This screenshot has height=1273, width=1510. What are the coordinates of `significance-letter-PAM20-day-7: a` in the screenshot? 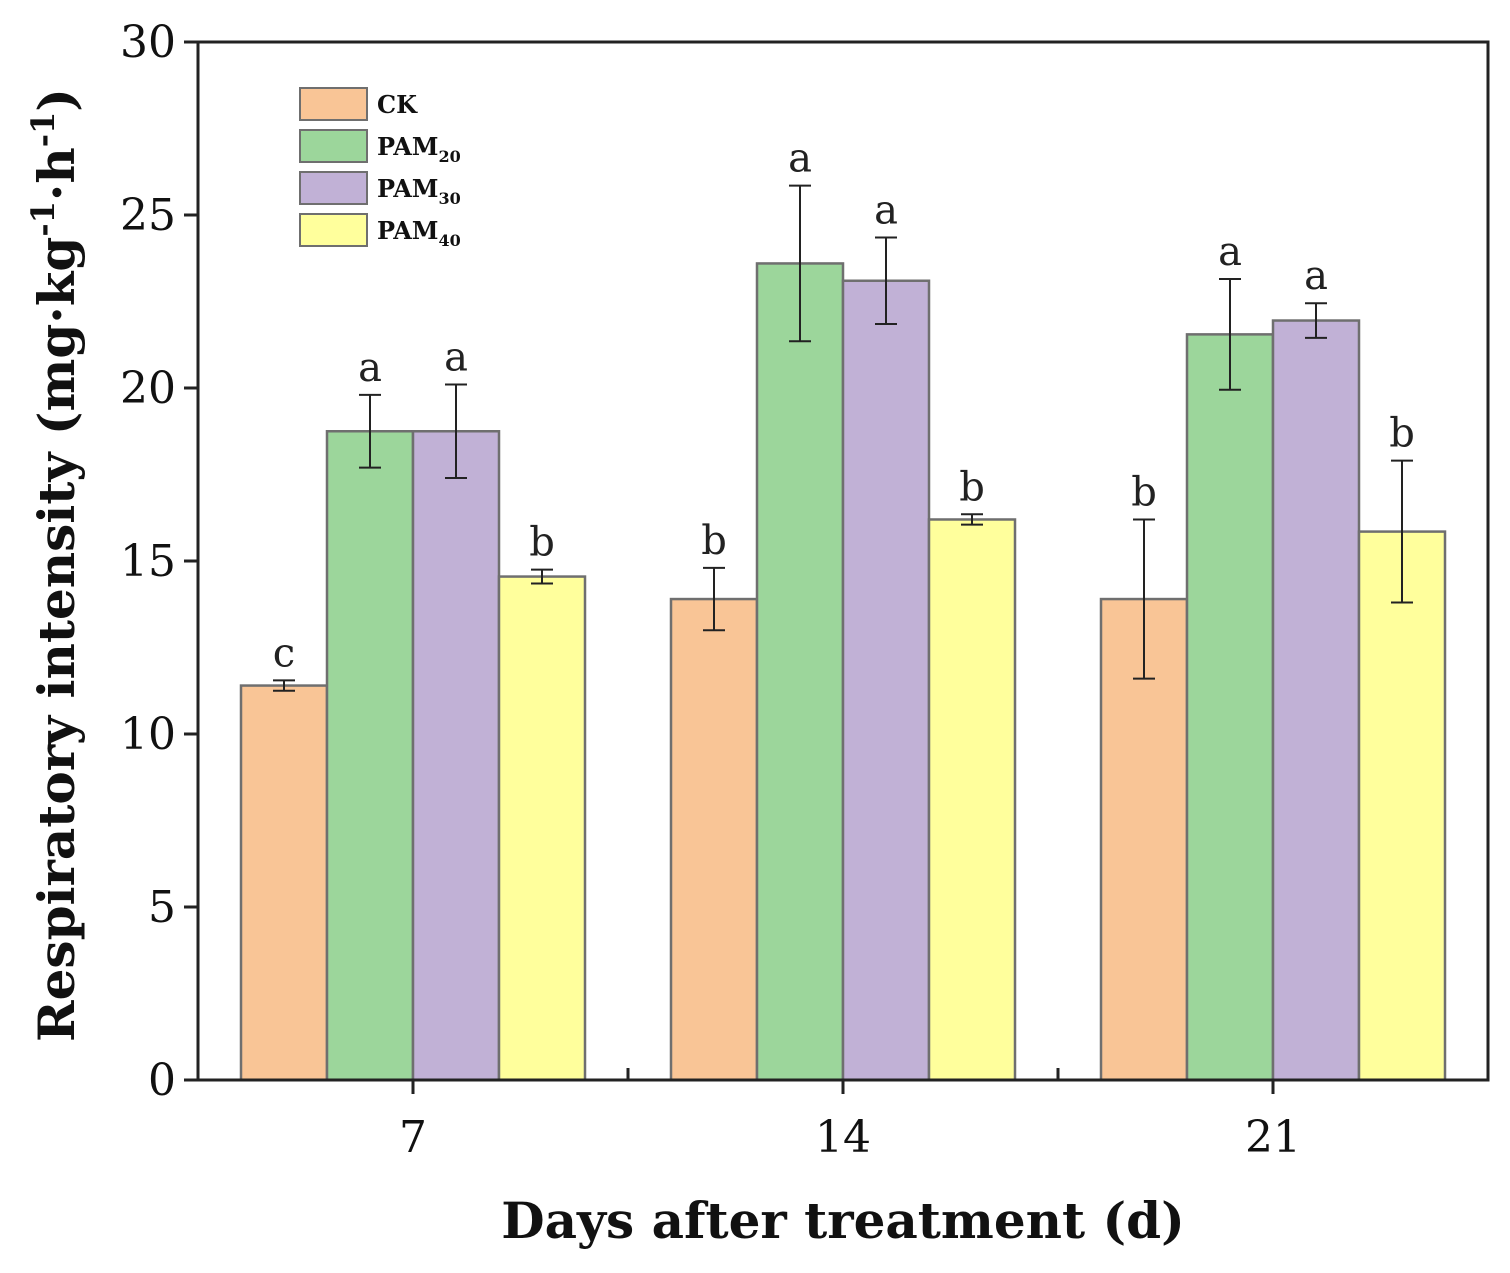 It's located at (370, 368).